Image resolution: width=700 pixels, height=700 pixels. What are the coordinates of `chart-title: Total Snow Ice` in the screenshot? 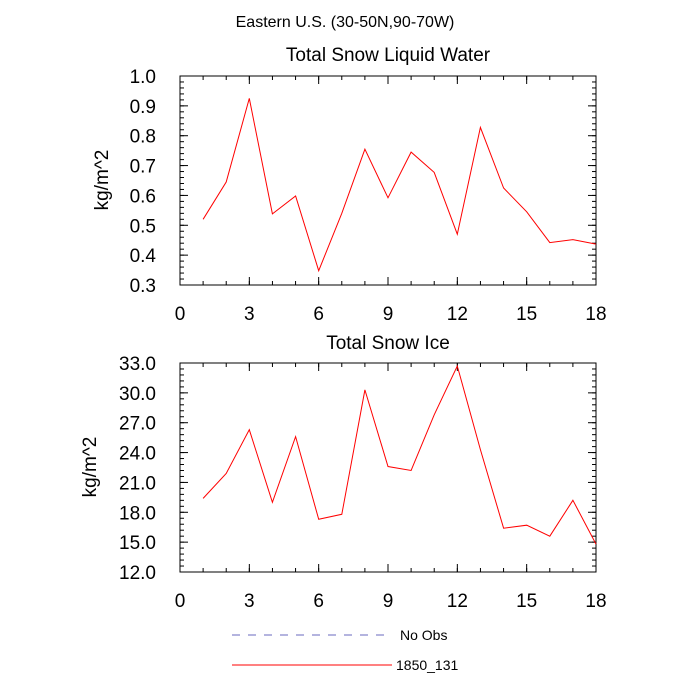 It's located at (388, 343).